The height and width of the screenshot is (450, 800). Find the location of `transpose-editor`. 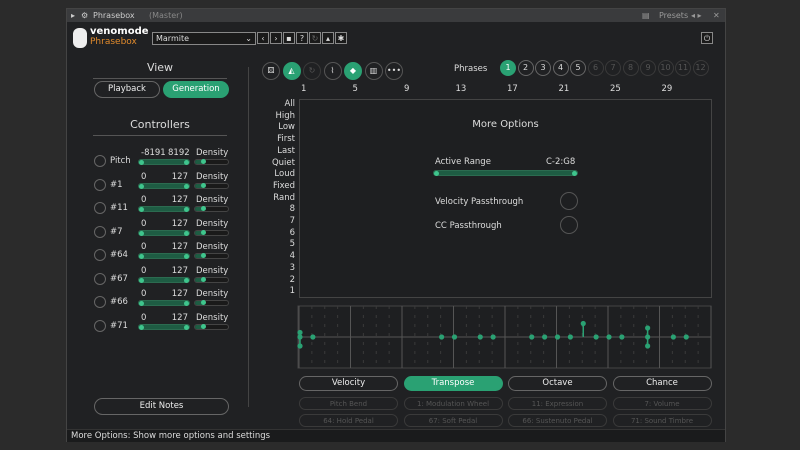

transpose-editor is located at coordinates (505, 337).